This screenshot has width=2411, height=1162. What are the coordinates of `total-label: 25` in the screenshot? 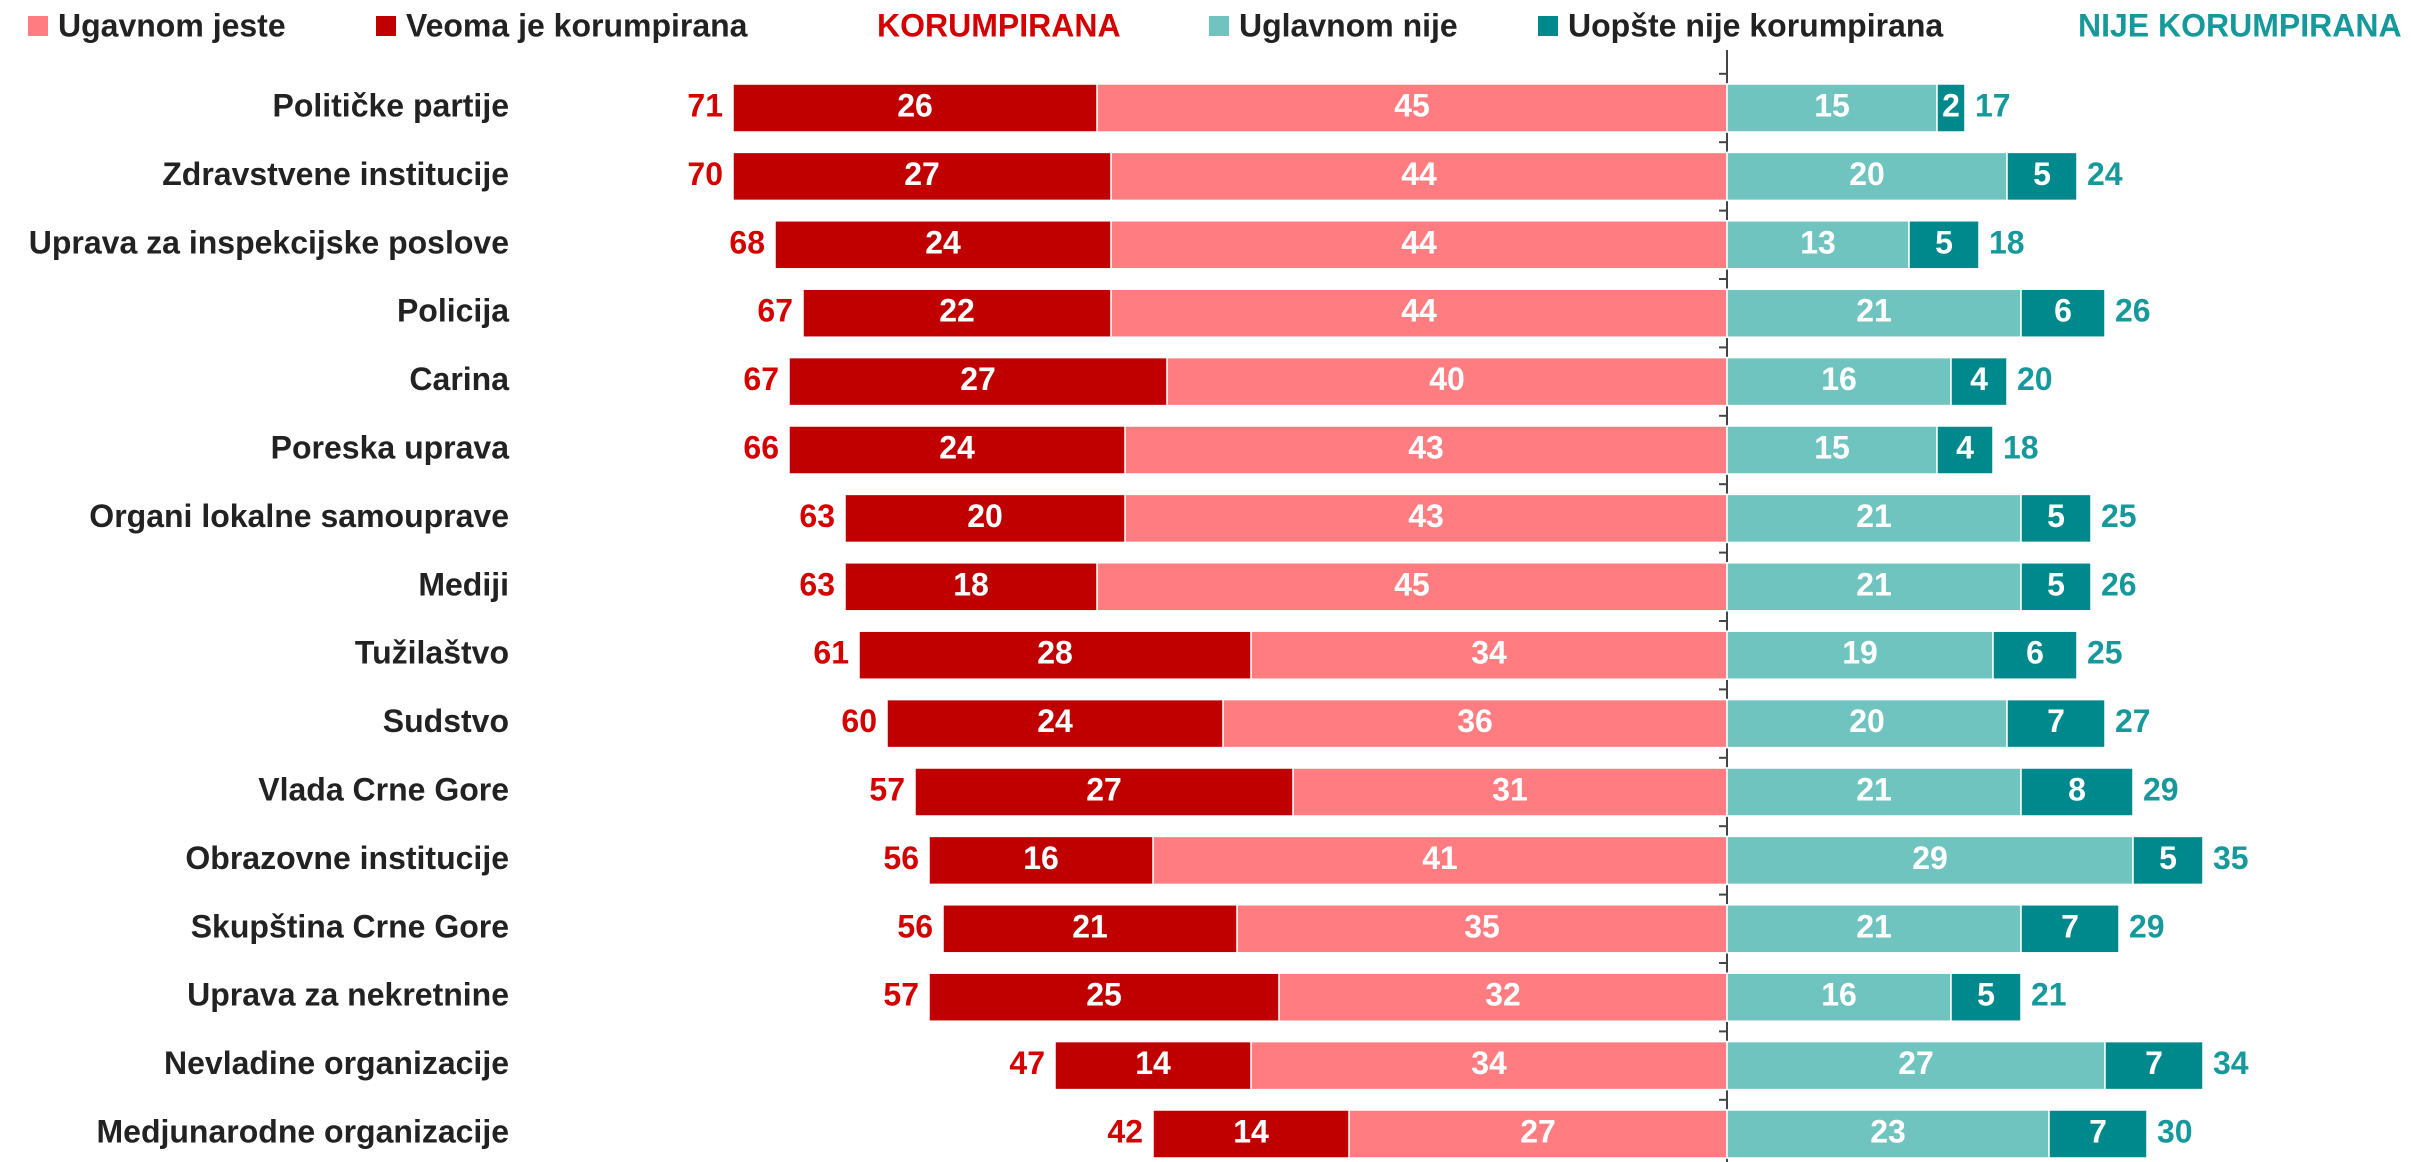 It's located at (2105, 653).